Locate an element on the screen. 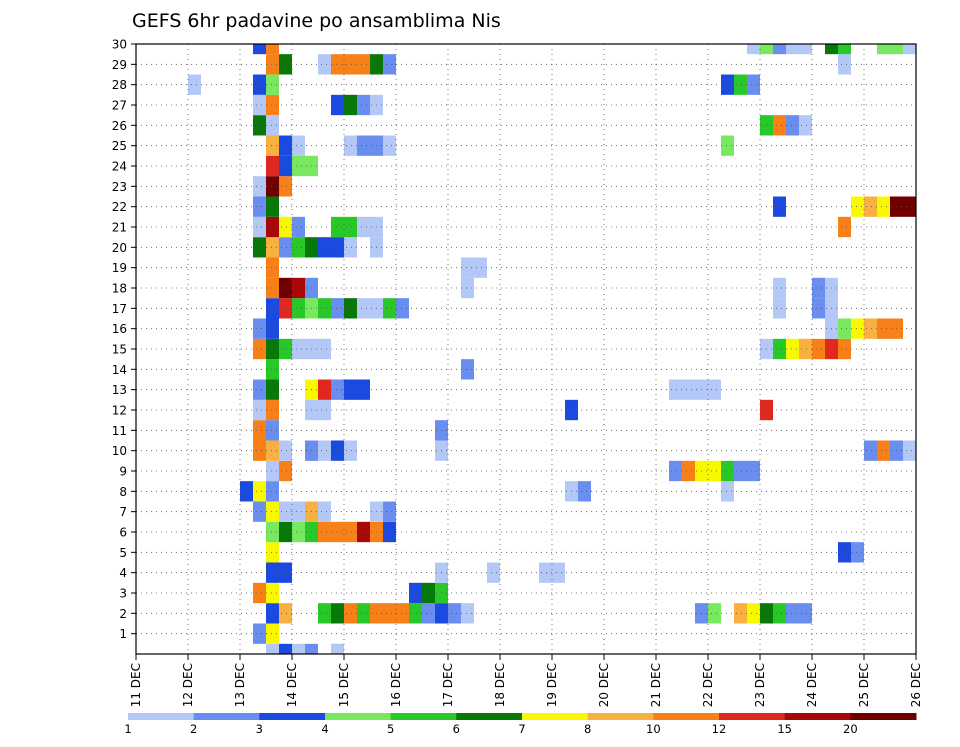 The image size is (960, 747). y-tick-label: 2 is located at coordinates (123, 614).